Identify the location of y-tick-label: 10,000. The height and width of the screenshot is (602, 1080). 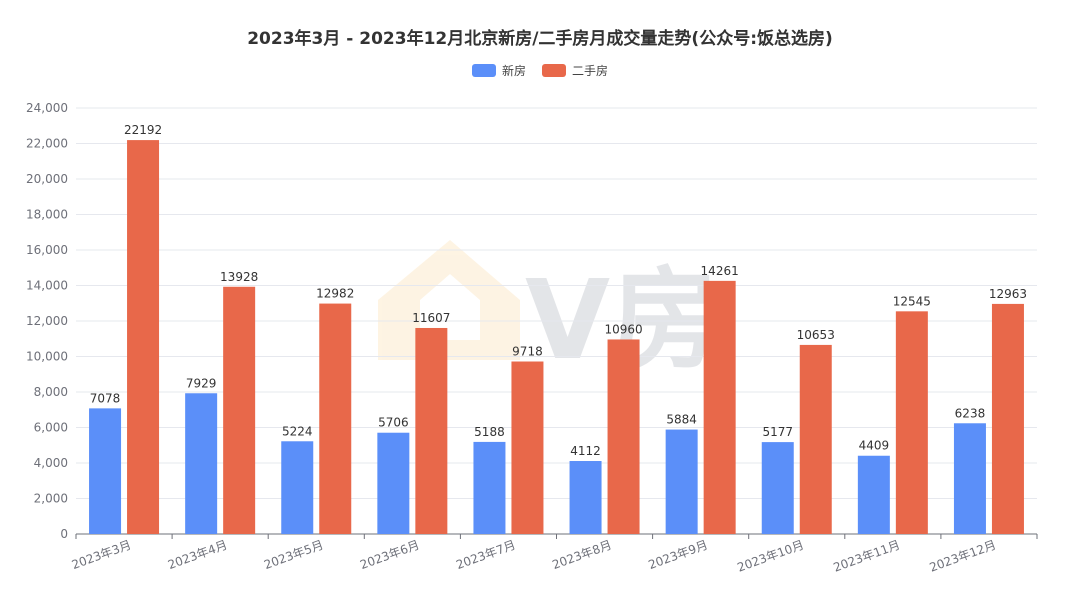
(47, 357).